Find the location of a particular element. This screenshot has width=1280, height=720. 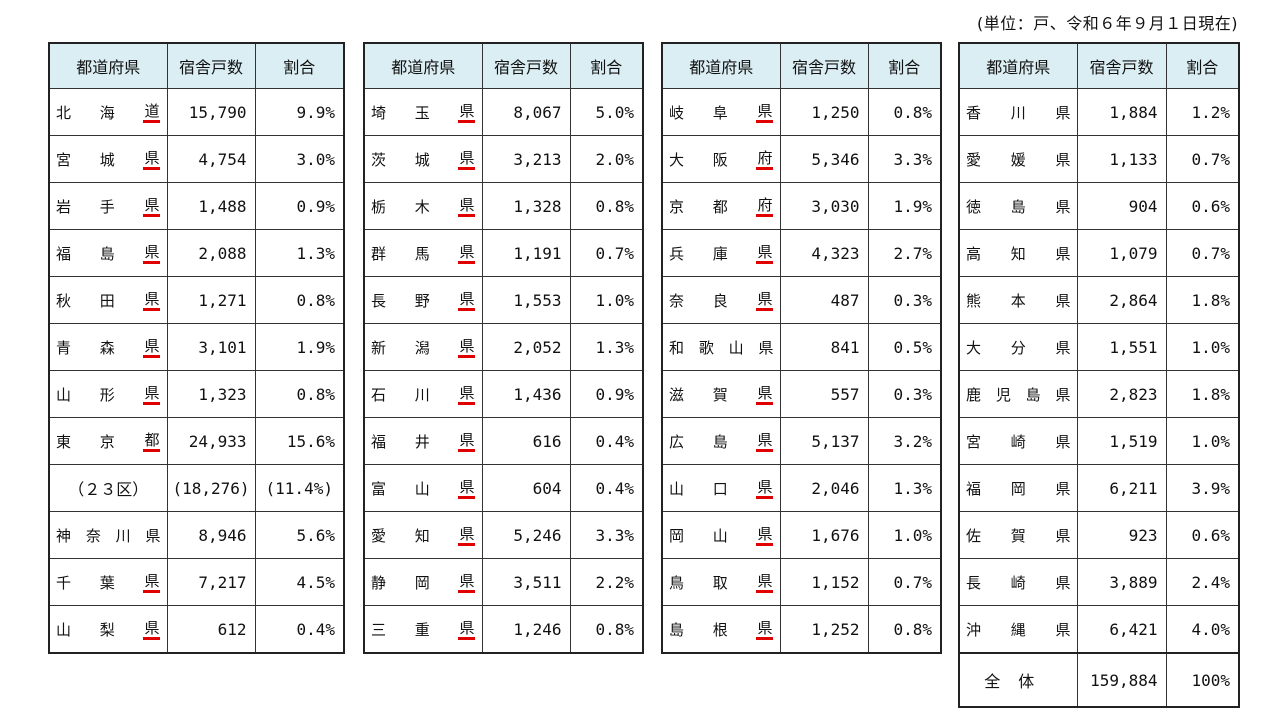

ratio: 3.2% is located at coordinates (904, 441).